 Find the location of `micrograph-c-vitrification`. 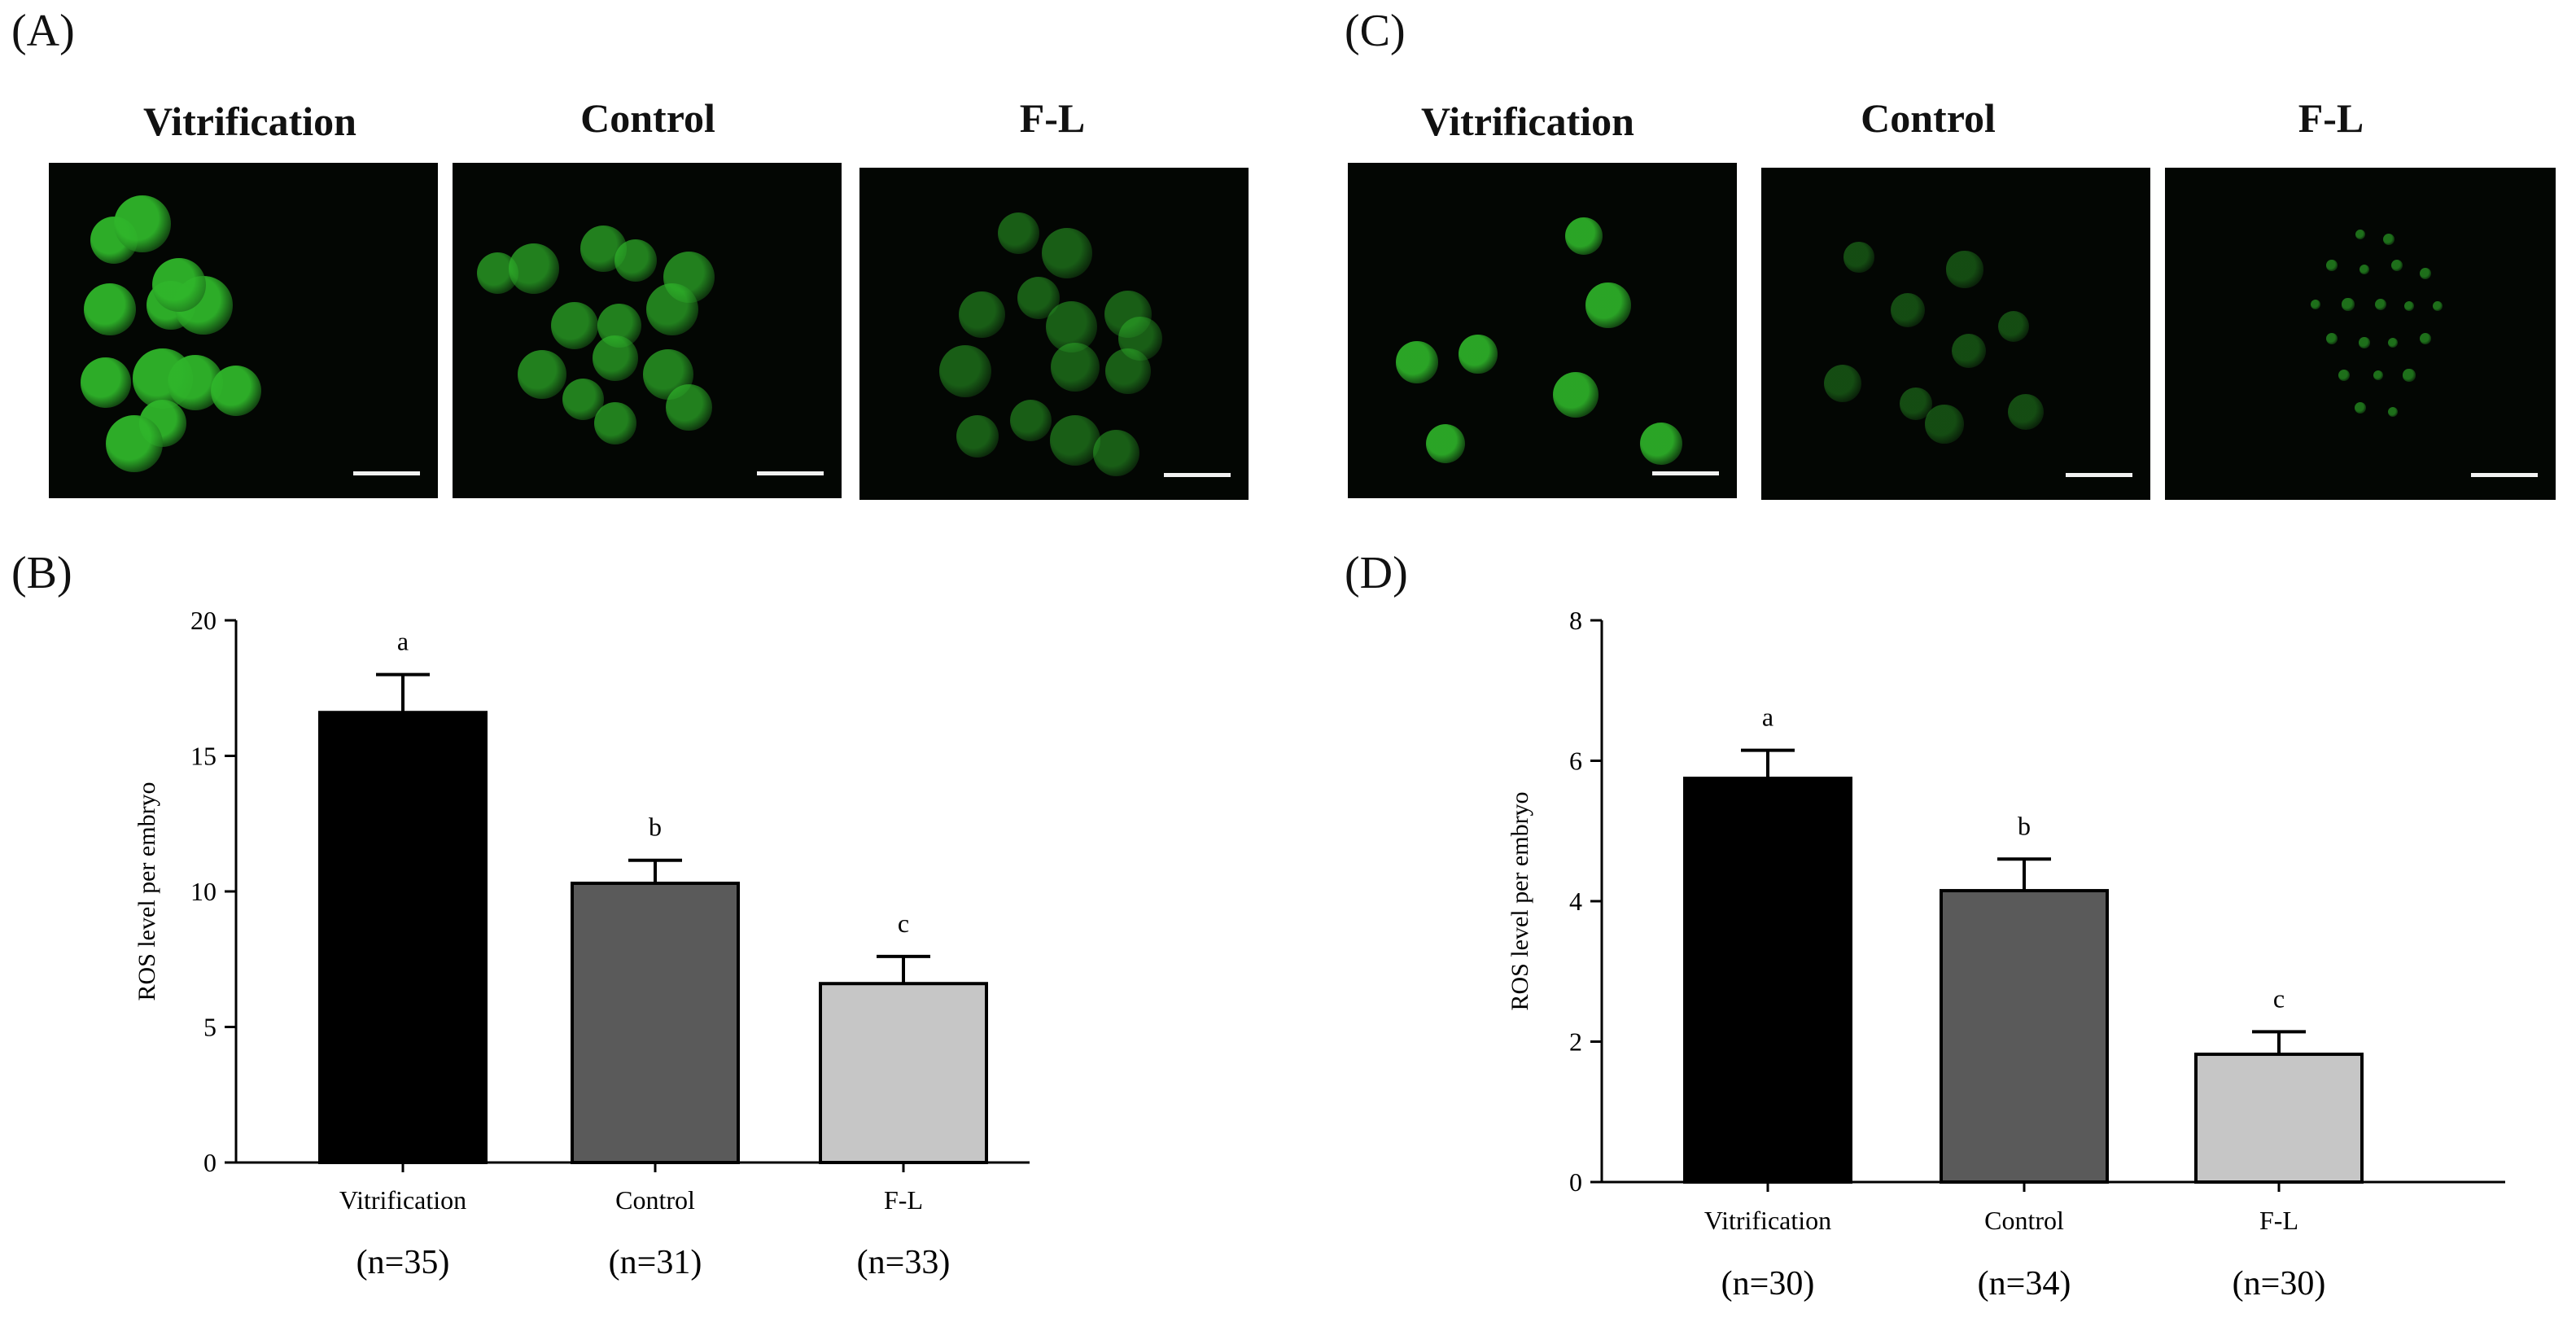

micrograph-c-vitrification is located at coordinates (1542, 330).